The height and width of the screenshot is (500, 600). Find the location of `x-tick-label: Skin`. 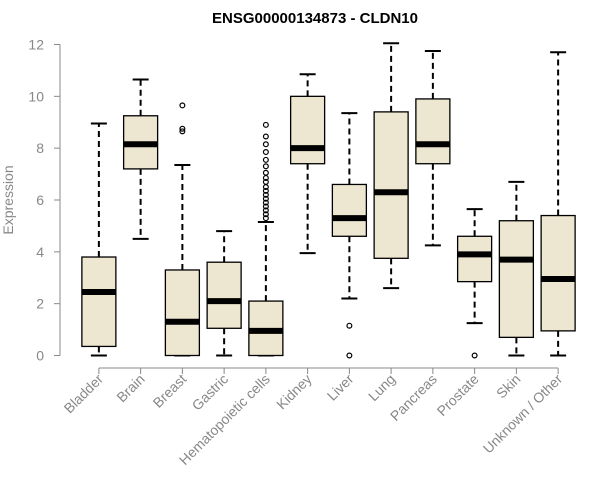

x-tick-label: Skin is located at coordinates (508, 386).